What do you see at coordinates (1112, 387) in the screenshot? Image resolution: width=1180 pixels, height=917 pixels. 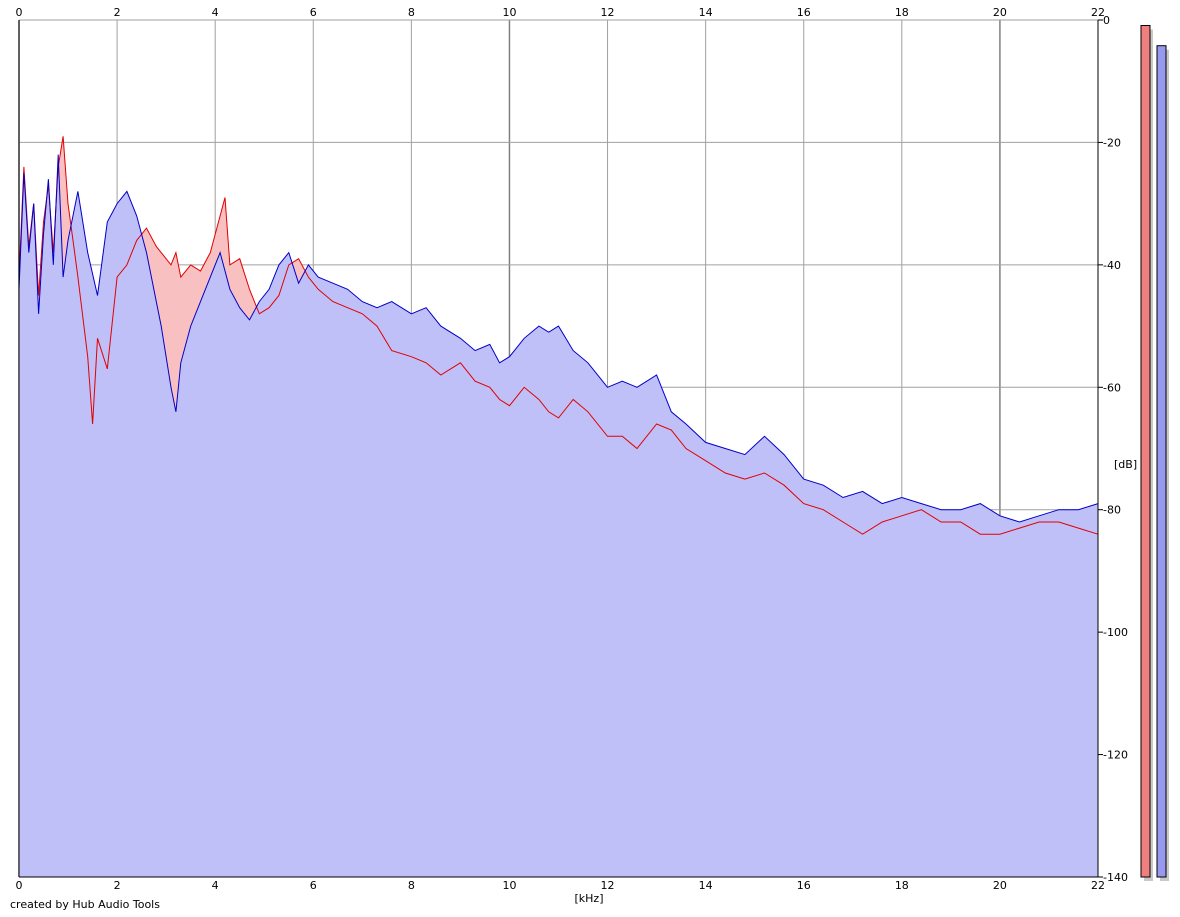 I see `y-tick-label: -60` at bounding box center [1112, 387].